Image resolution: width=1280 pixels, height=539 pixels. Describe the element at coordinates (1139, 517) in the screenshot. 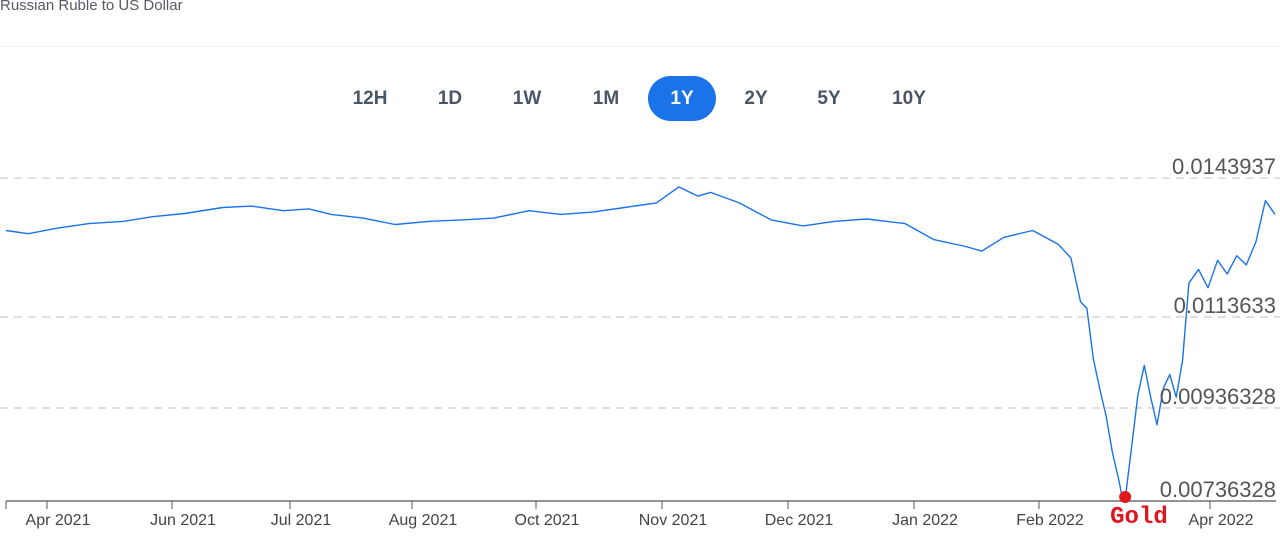

I see `annotation-label: Gold` at that location.